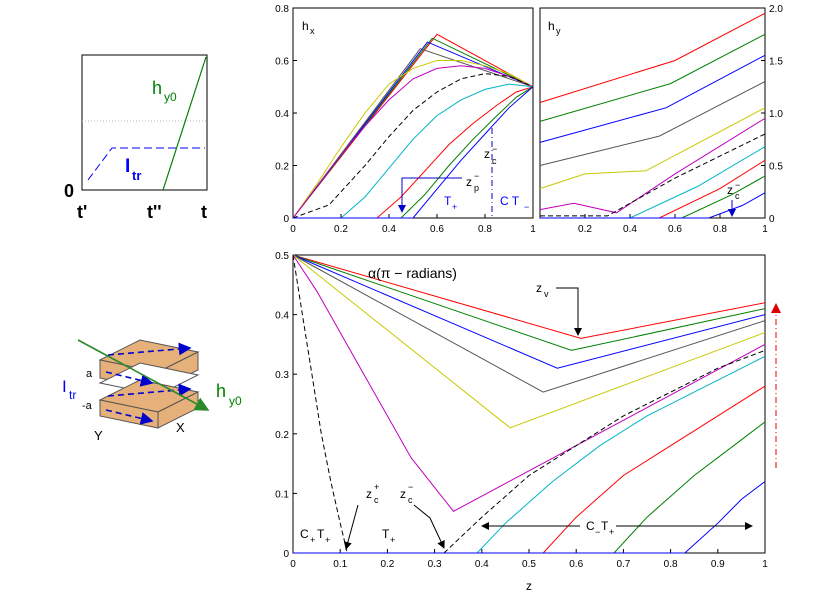 The width and height of the screenshot is (830, 601). I want to click on hx-series-red2, so click(413, 152).